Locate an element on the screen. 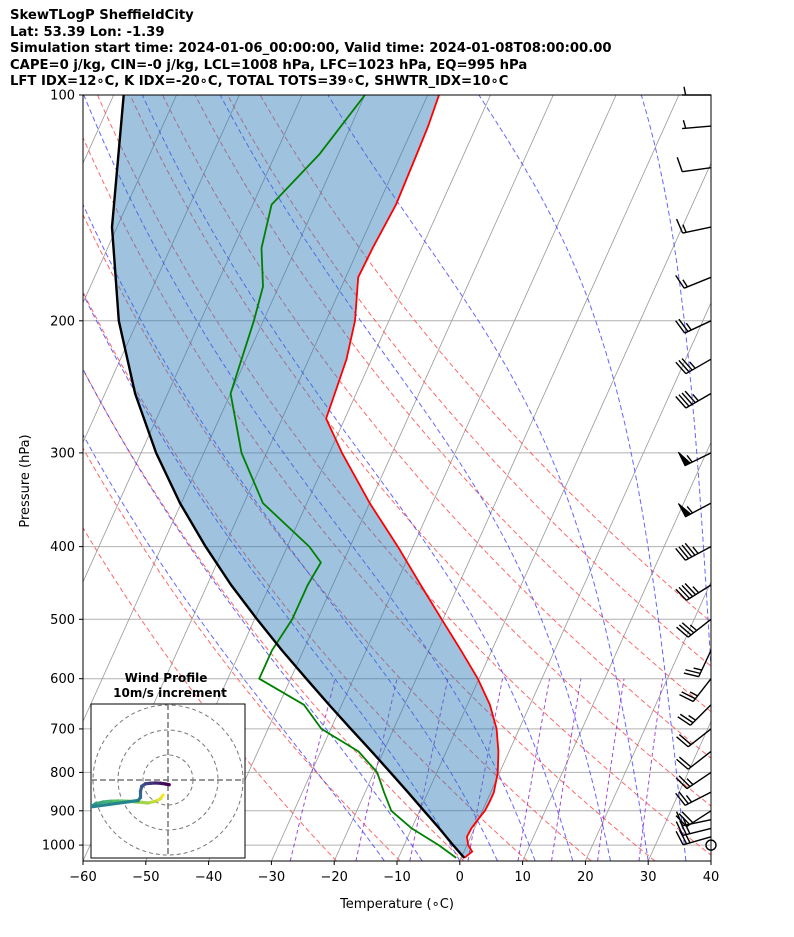 The height and width of the screenshot is (937, 794). isotherm--100 is located at coordinates (130, 199).